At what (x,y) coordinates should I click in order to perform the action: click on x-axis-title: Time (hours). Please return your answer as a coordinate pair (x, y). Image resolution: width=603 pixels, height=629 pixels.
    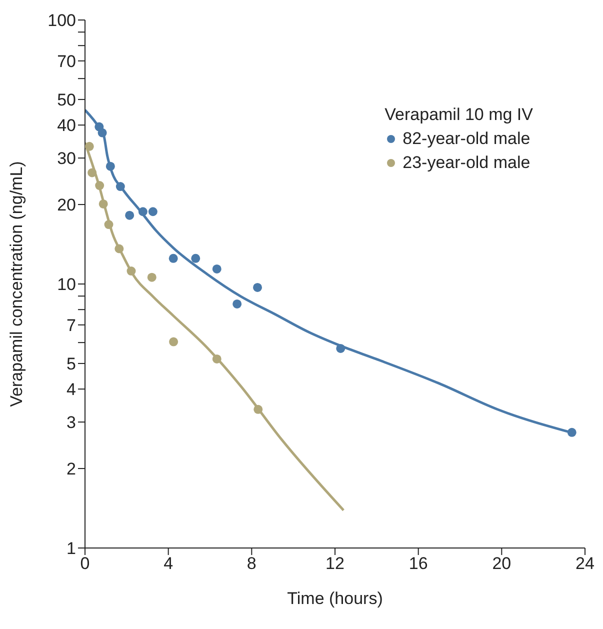
    Looking at the image, I should click on (335, 598).